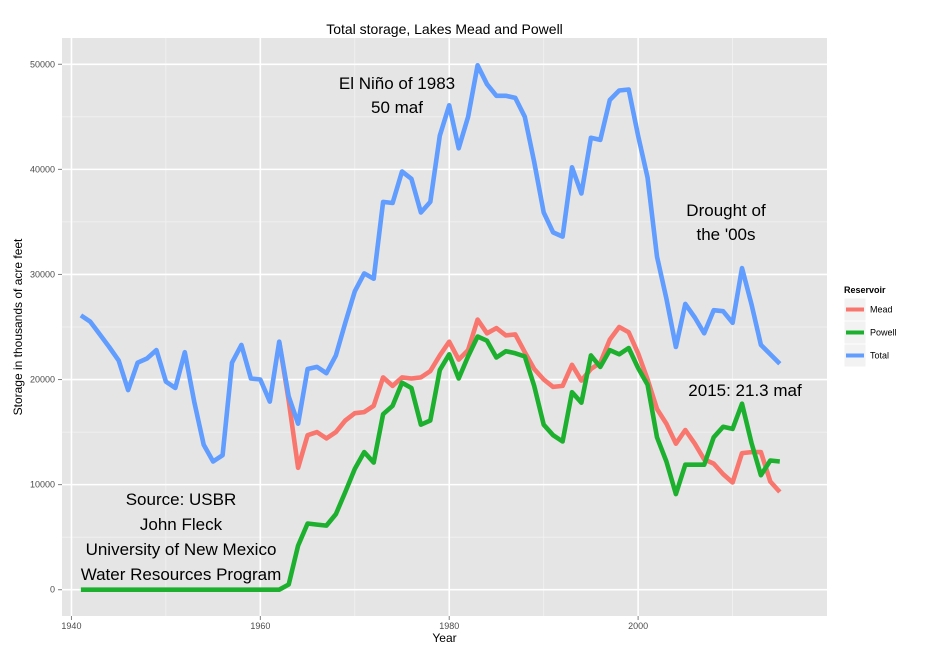 This screenshot has width=934, height=656. Describe the element at coordinates (42, 485) in the screenshot. I see `y-tick-label: 10000` at that location.